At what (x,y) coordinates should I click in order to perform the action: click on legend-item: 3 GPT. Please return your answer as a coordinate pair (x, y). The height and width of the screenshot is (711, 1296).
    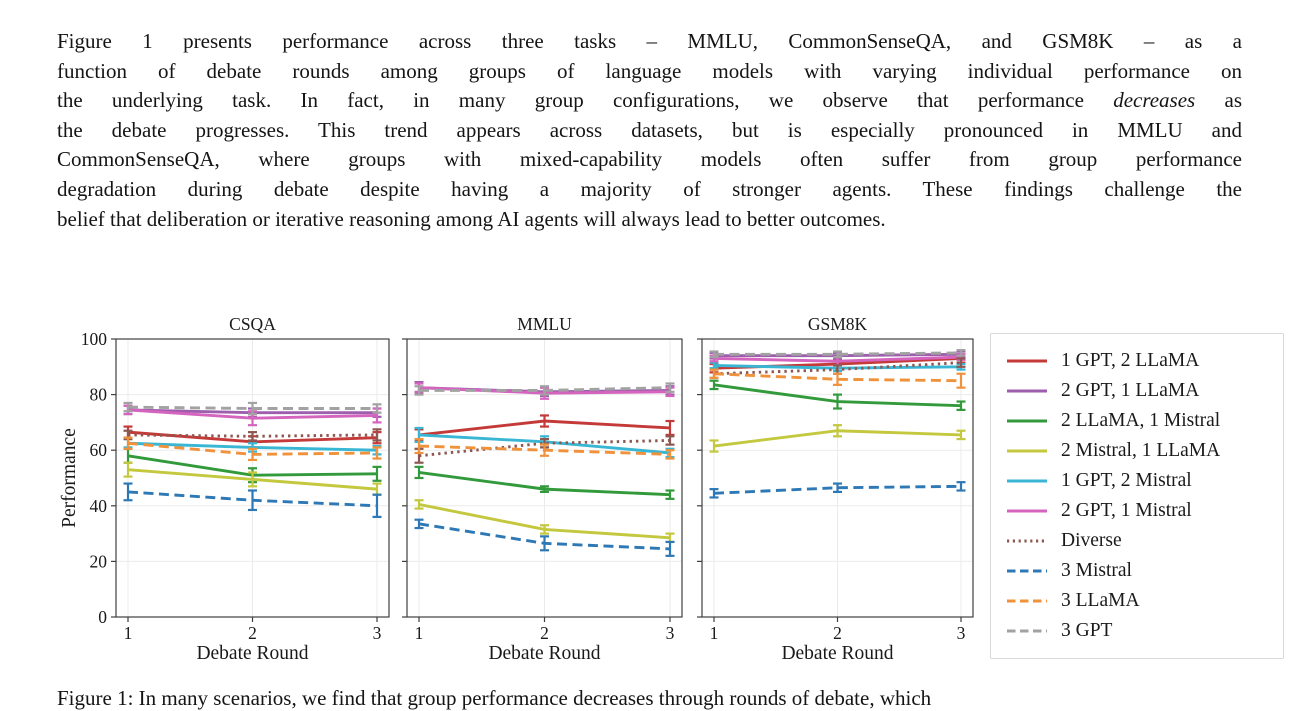
    Looking at the image, I should click on (1140, 631).